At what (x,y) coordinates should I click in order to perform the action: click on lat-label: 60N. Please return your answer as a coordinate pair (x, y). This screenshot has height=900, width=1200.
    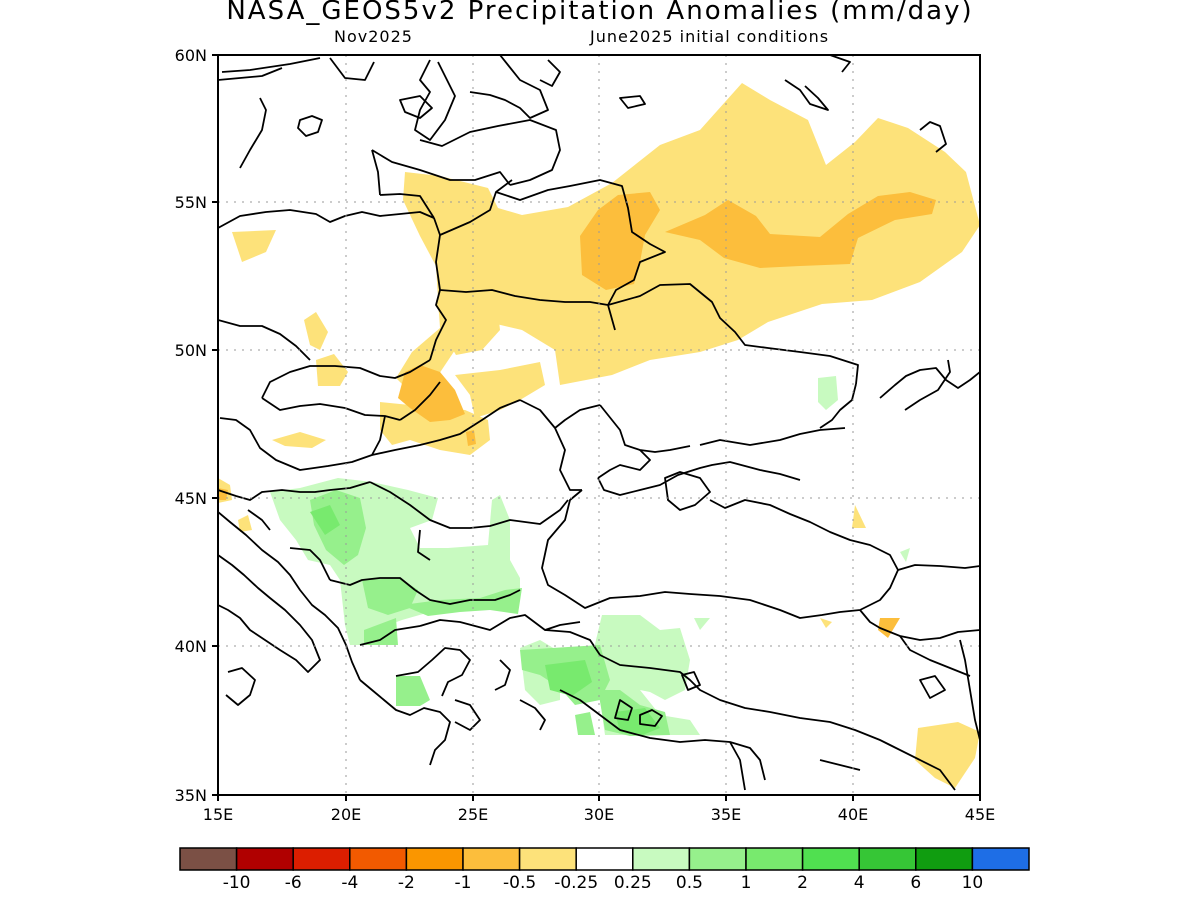
    Looking at the image, I should click on (191, 55).